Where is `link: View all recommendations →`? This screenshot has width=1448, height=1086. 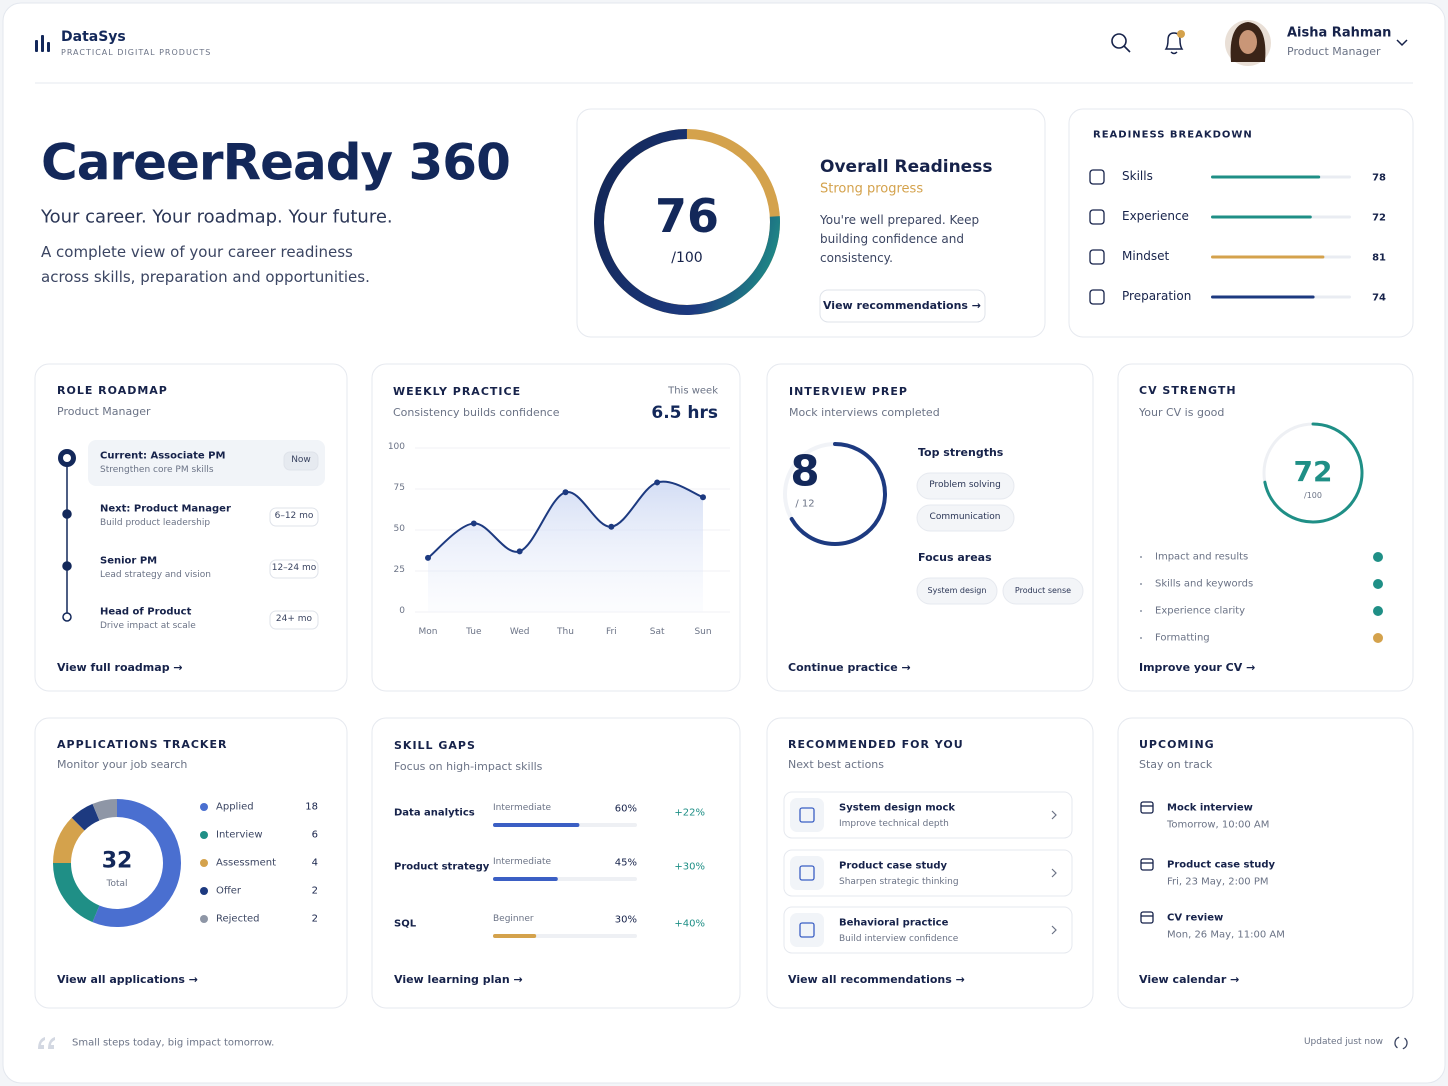
link: View all recommendations → is located at coordinates (876, 979).